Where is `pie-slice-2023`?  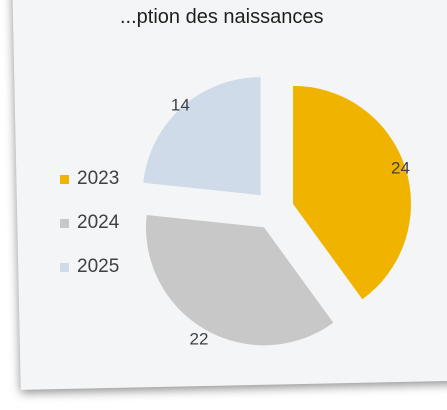 pie-slice-2023 is located at coordinates (352, 192).